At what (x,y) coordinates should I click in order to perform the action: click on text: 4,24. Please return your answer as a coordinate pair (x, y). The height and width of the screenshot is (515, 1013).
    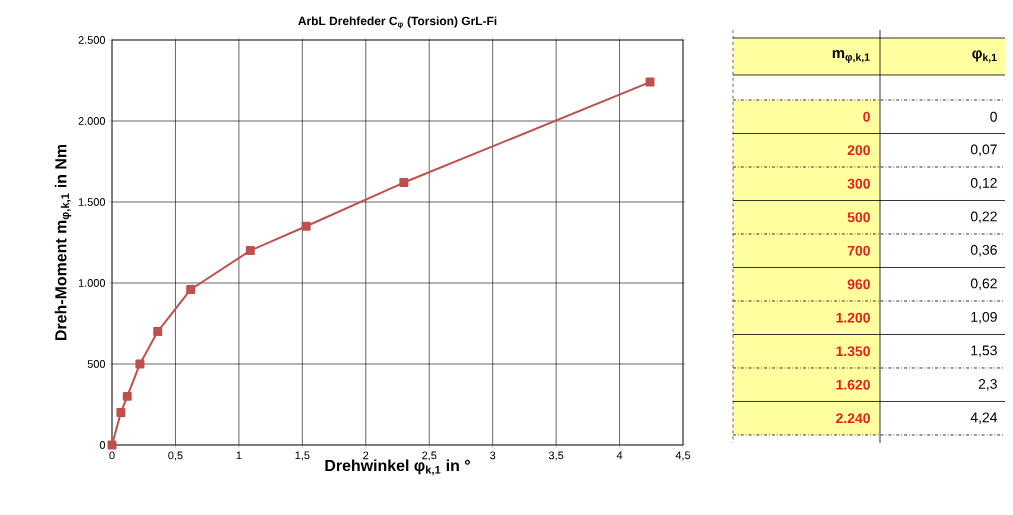
    Looking at the image, I should click on (984, 418).